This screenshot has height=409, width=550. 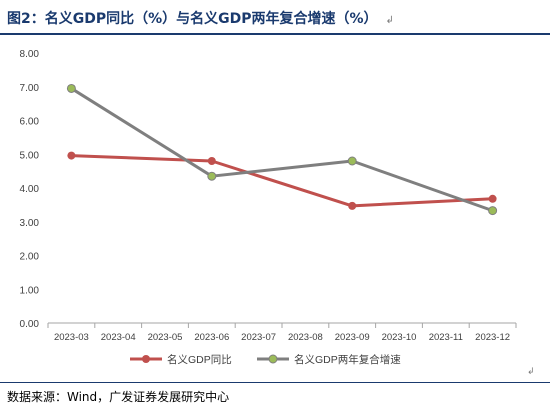 What do you see at coordinates (399, 337) in the screenshot?
I see `x-tick-label: 2023-10` at bounding box center [399, 337].